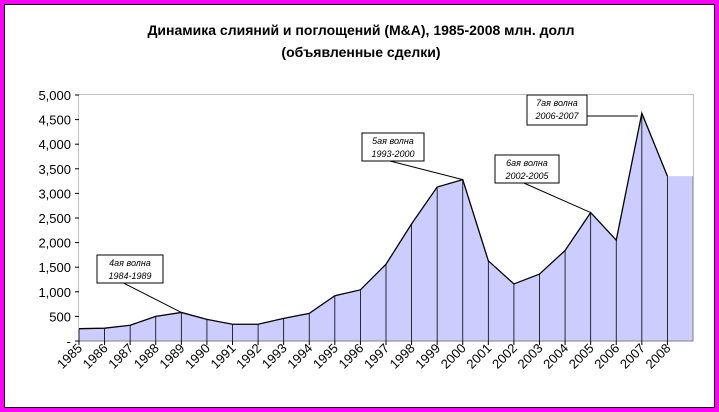  I want to click on x-tick-label: 1985, so click(69, 356).